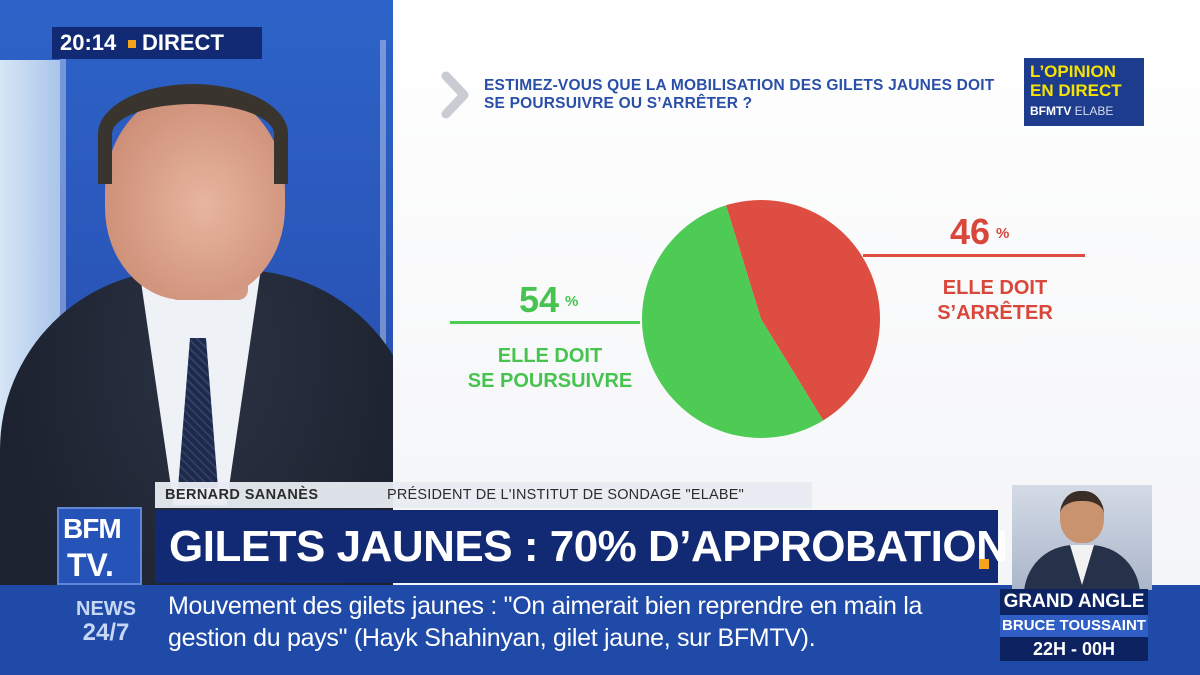 The image size is (1200, 675). What do you see at coordinates (974, 255) in the screenshot?
I see `leader-line-red` at bounding box center [974, 255].